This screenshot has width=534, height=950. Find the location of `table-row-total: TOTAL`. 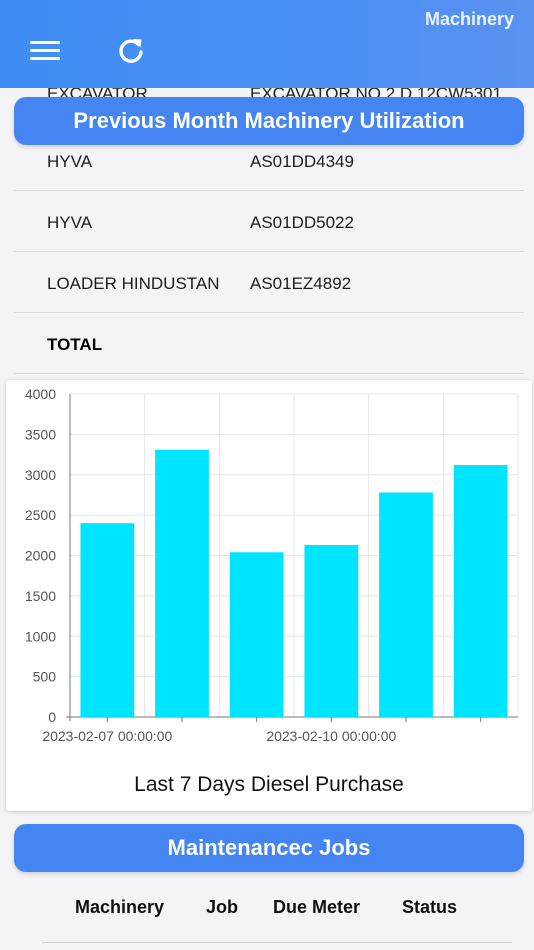

table-row-total: TOTAL is located at coordinates (269, 343).